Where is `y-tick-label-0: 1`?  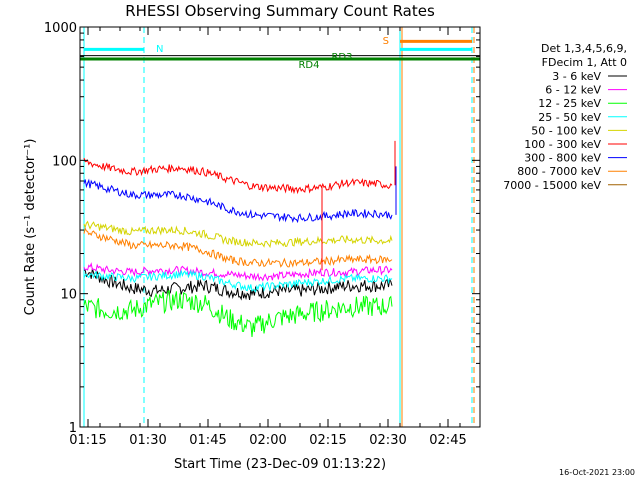
y-tick-label-0: 1 is located at coordinates (73, 428).